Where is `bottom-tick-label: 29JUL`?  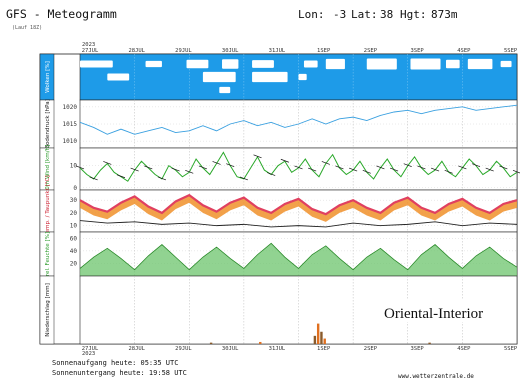 bottom-tick-label: 29JUL is located at coordinates (183, 349).